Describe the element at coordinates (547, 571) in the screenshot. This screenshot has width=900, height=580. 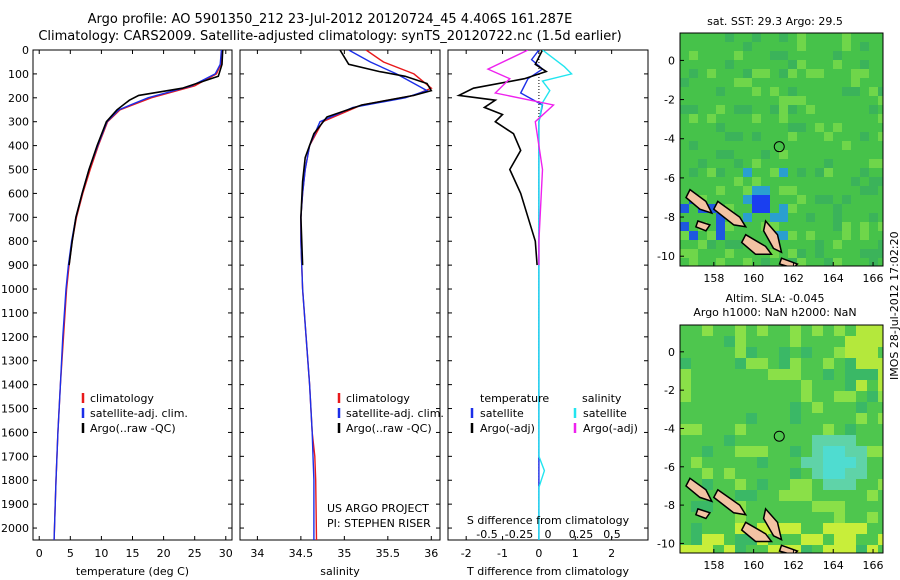
I see `x-axis-label: T difference from climatology` at that location.